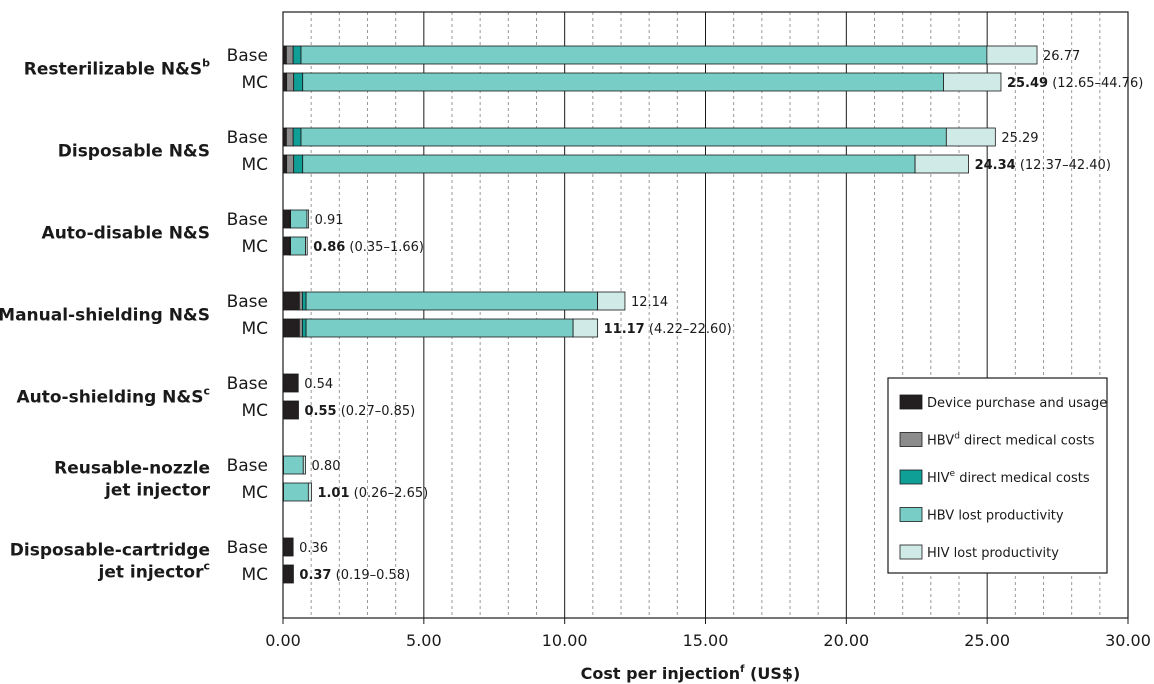 The width and height of the screenshot is (1154, 684). I want to click on value-range: (4.22–22.60), so click(688, 329).